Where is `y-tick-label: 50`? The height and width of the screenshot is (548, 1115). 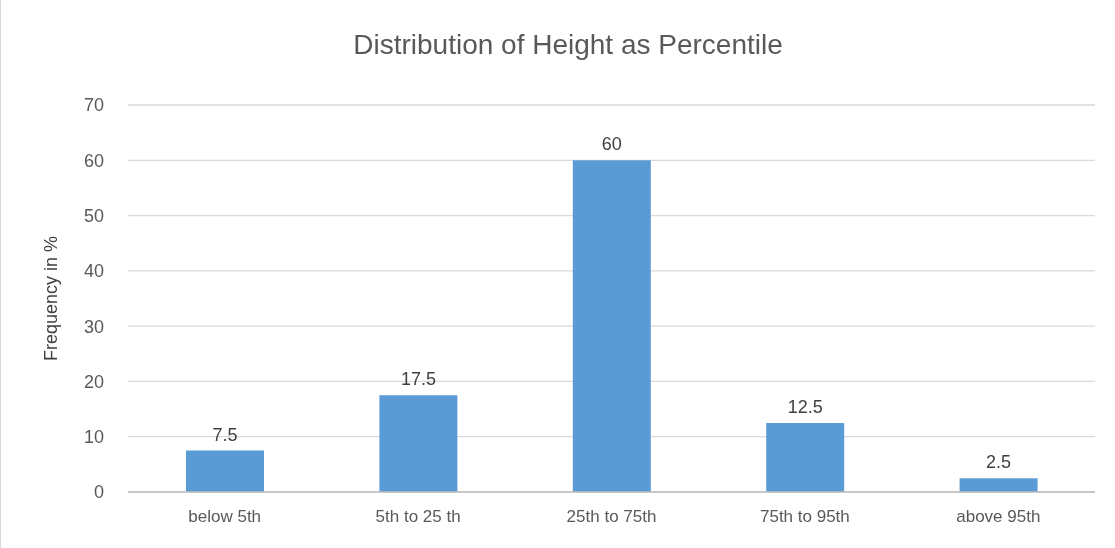 y-tick-label: 50 is located at coordinates (93, 215).